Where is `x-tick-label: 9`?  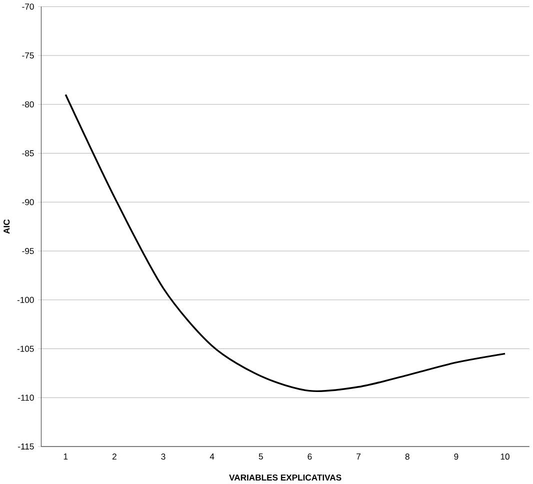
x-tick-label: 9 is located at coordinates (456, 456).